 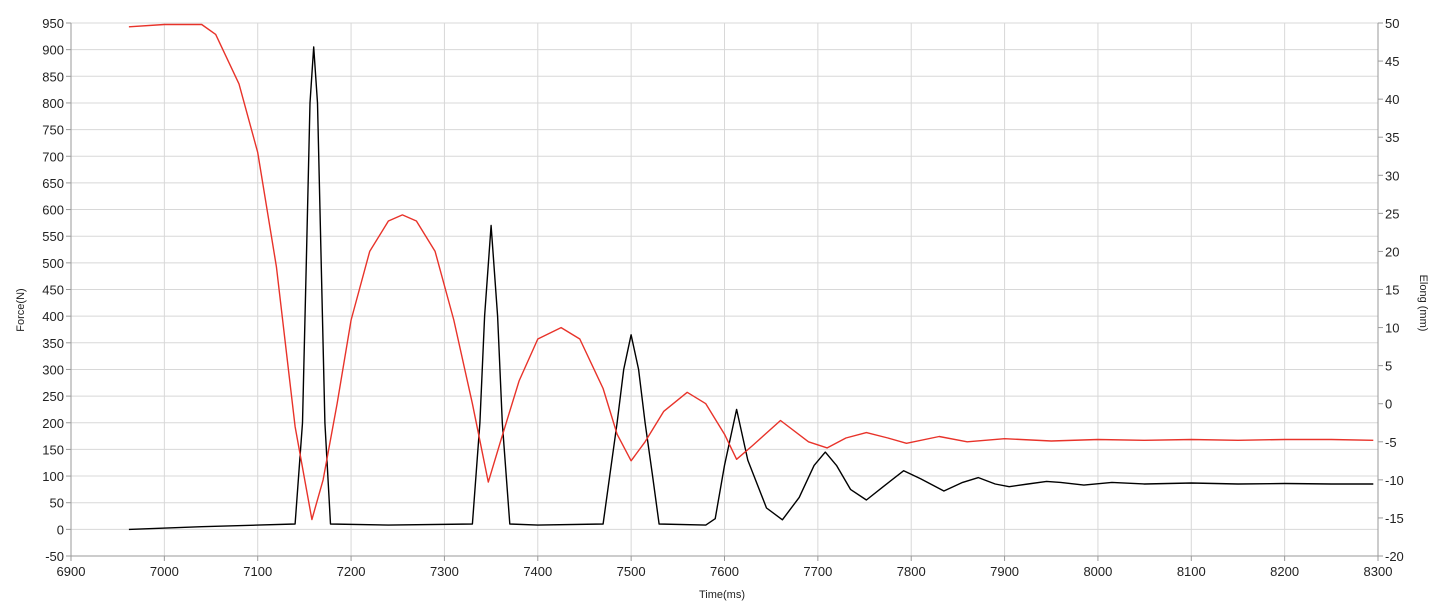 What do you see at coordinates (53, 290) in the screenshot?
I see `left-y-tick-label: 450` at bounding box center [53, 290].